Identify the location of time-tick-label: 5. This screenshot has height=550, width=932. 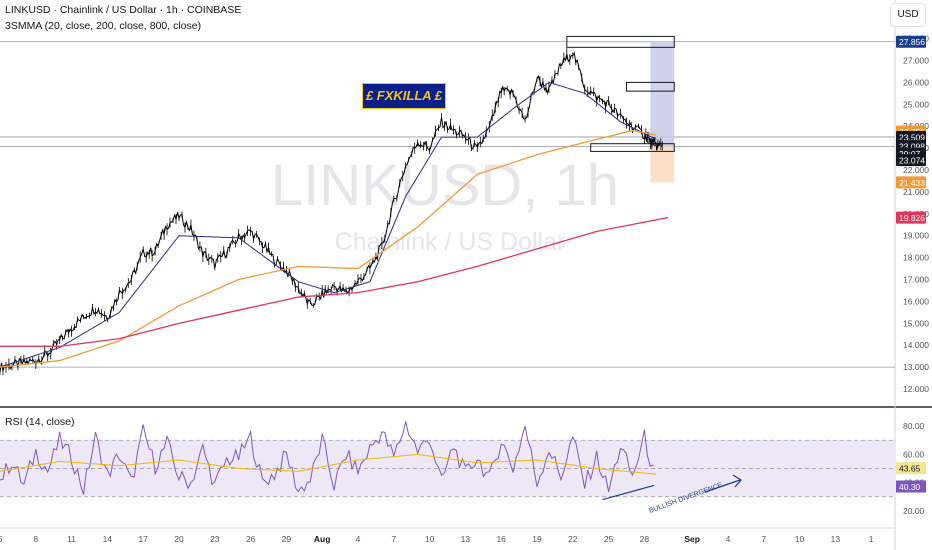
(1, 539).